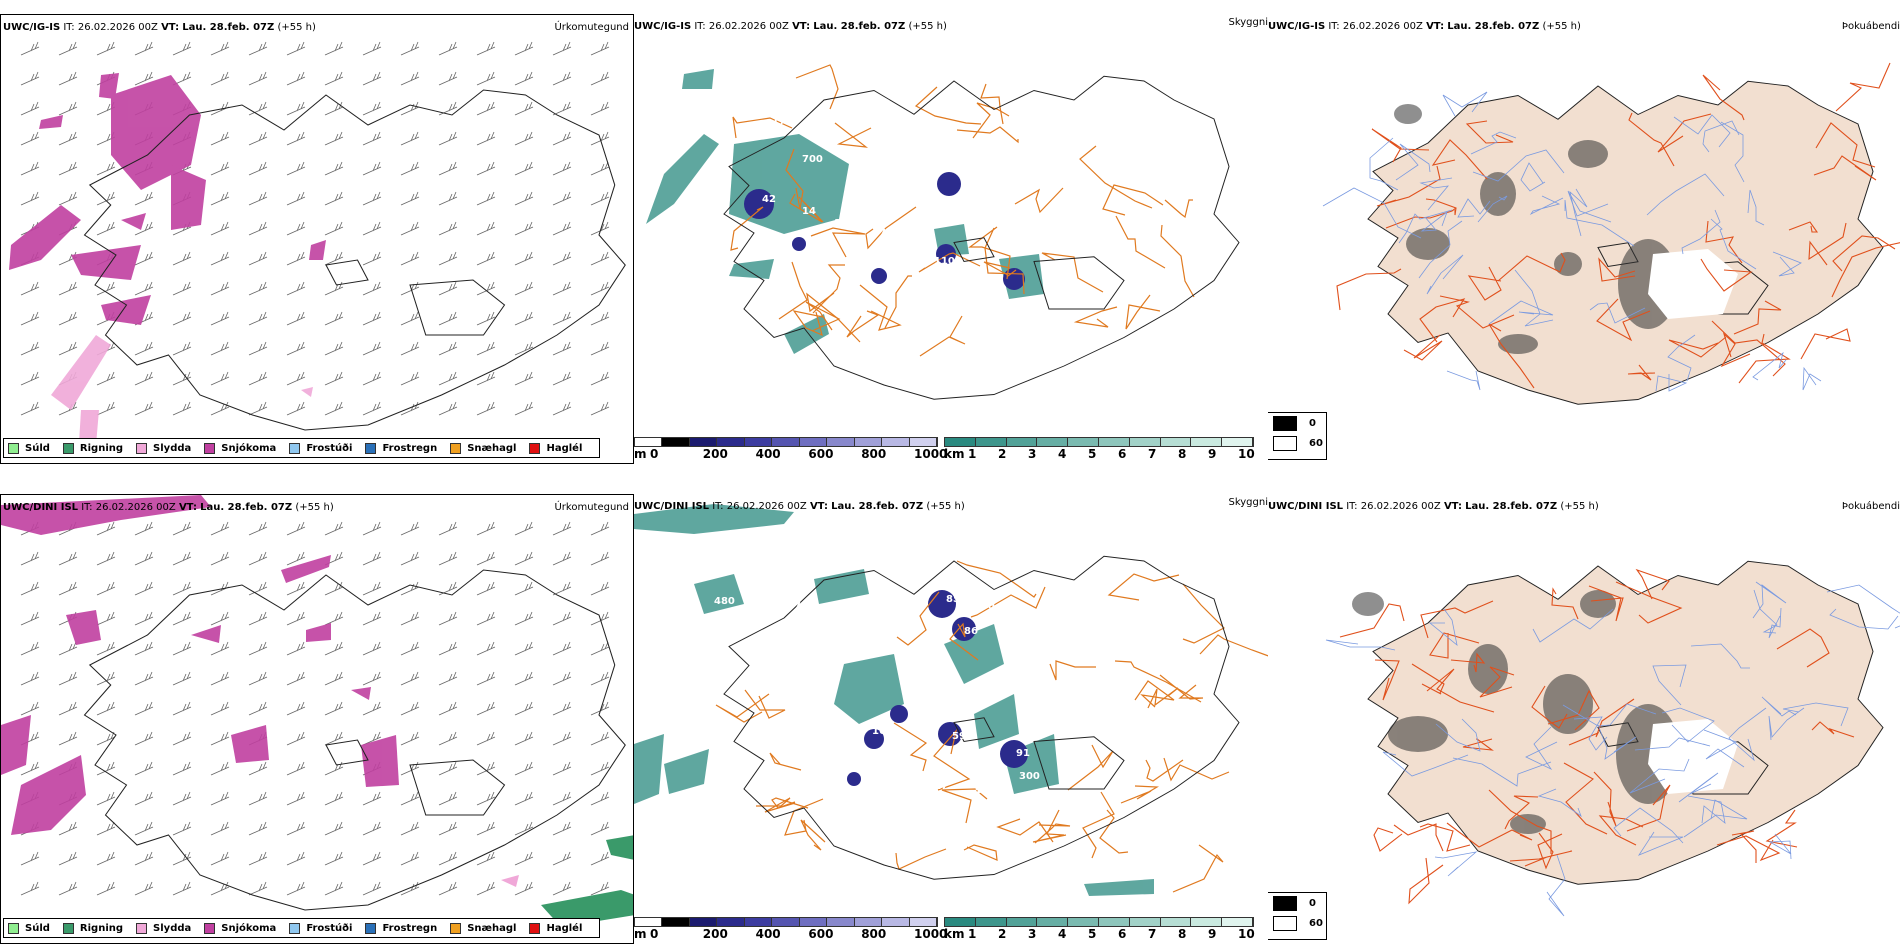 This screenshot has height=950, width=1900. Describe the element at coordinates (317, 243) in the screenshot. I see `precip-map-top` at that location.